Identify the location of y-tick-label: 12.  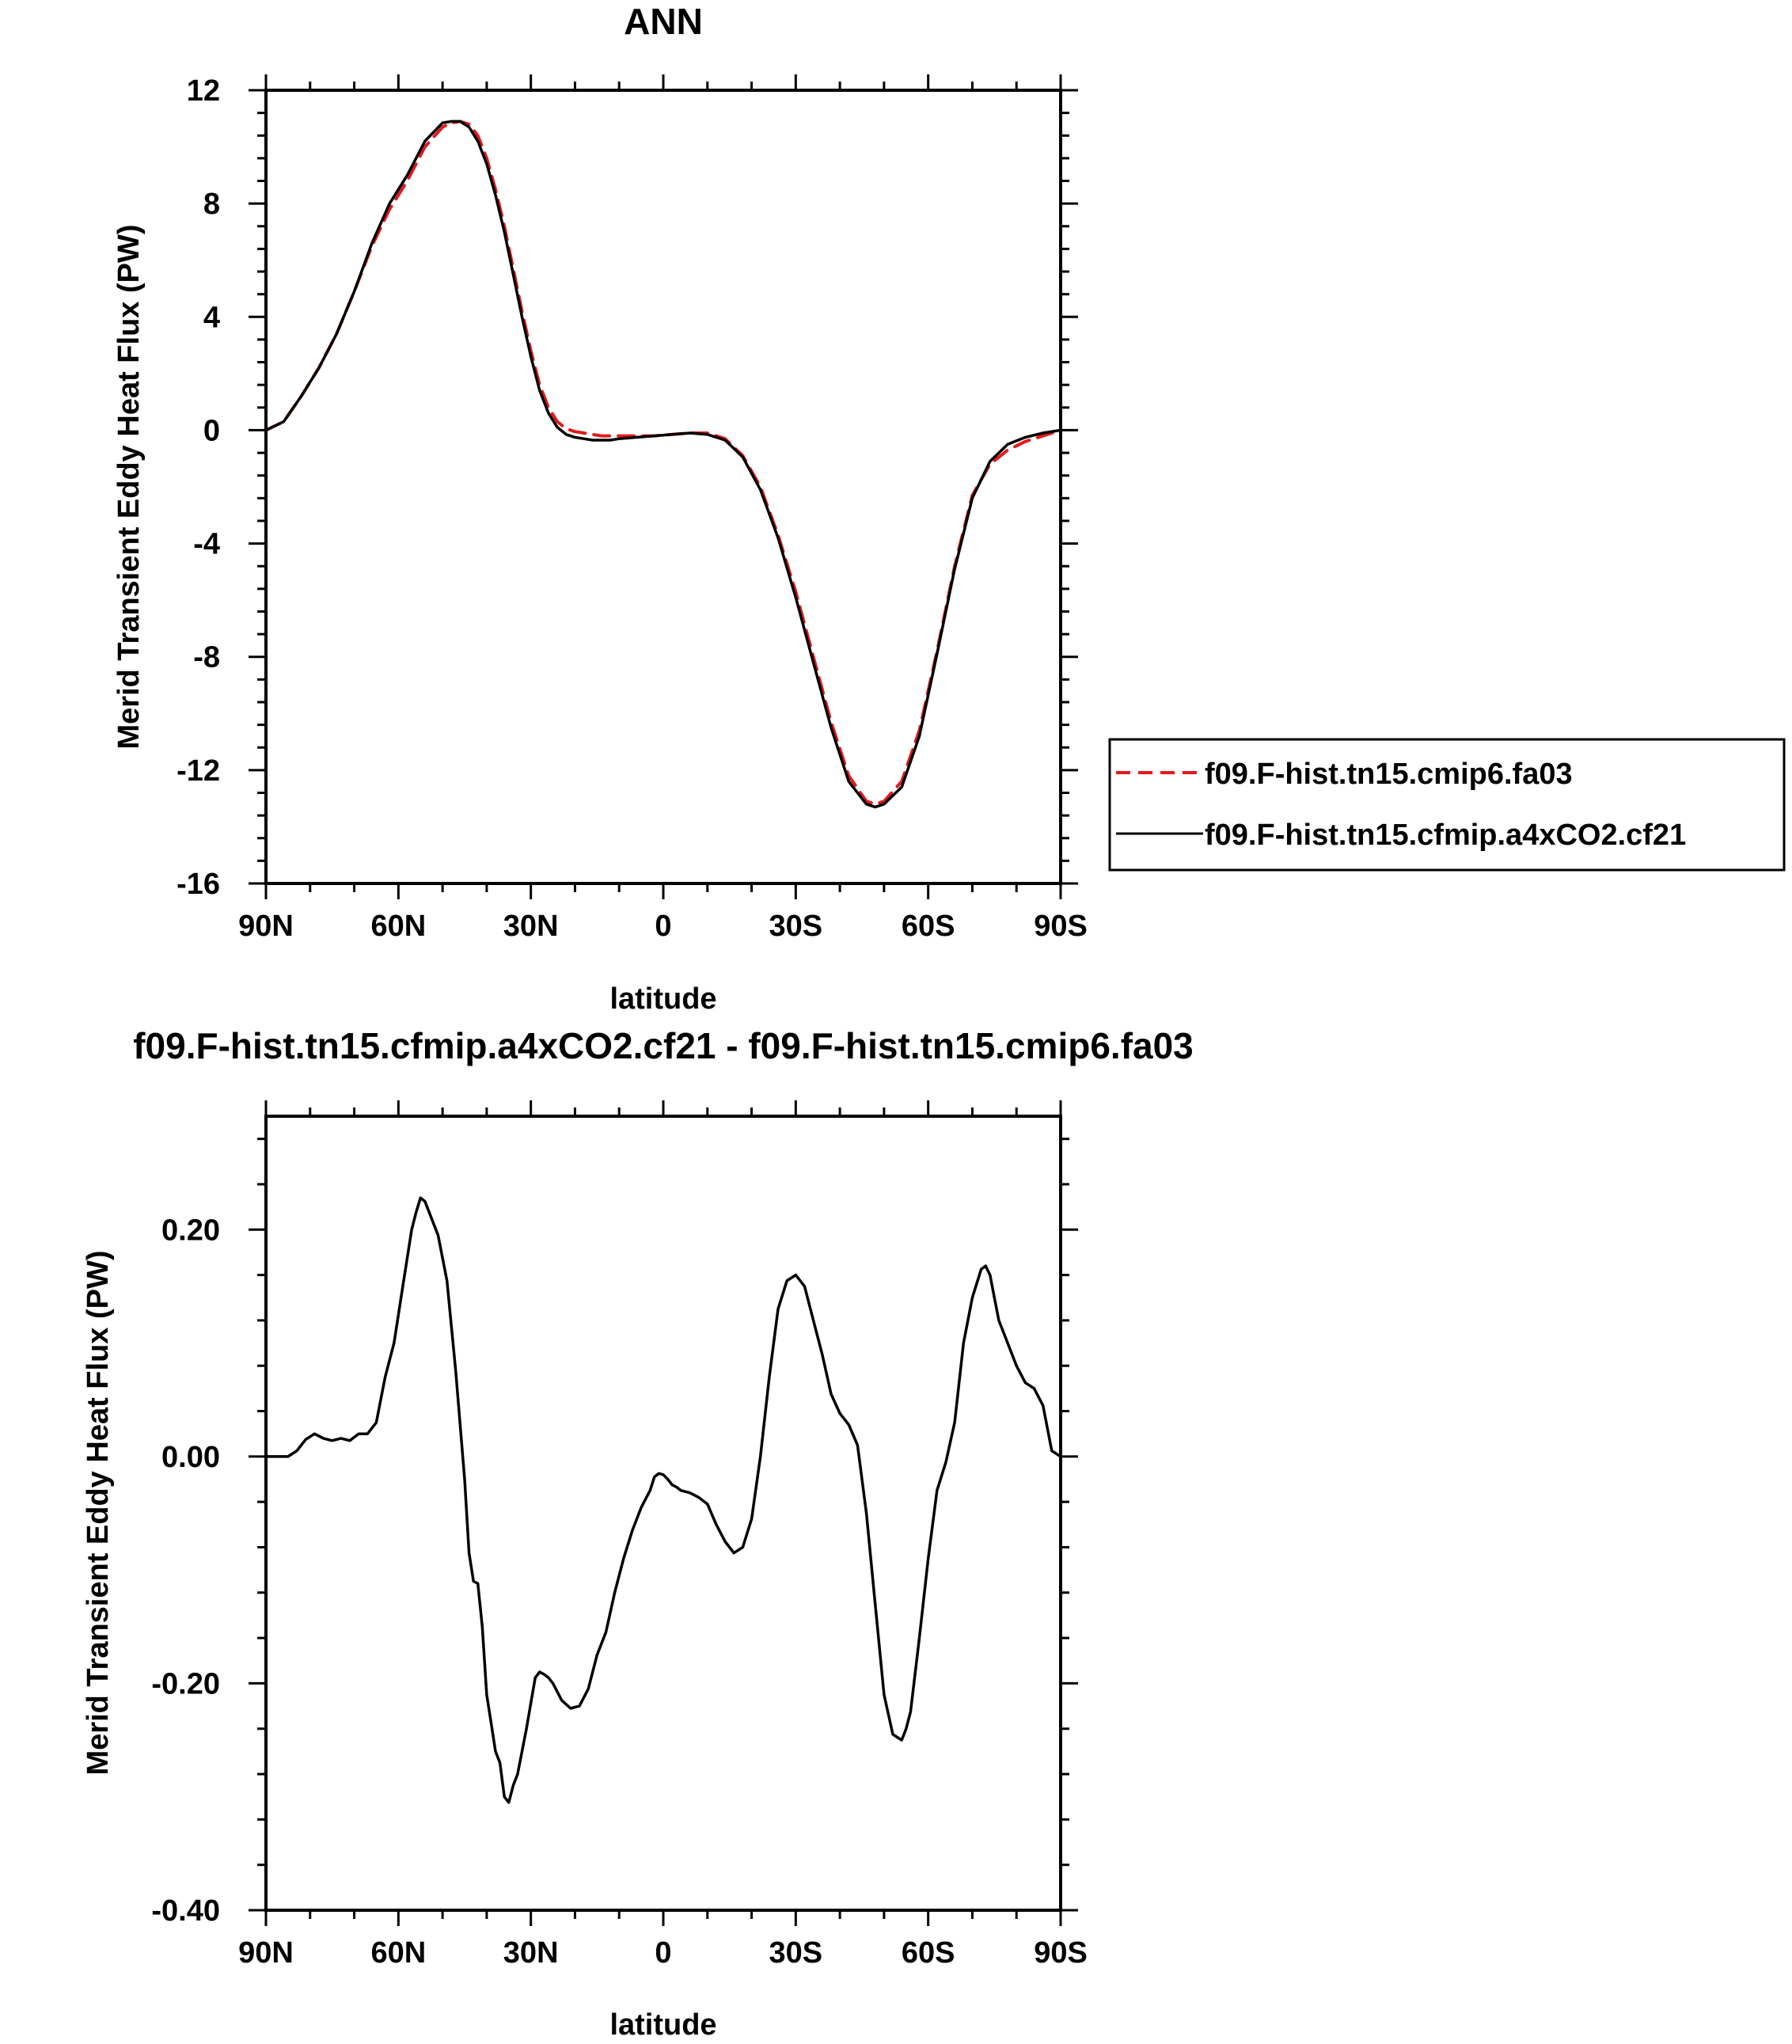
(203, 91).